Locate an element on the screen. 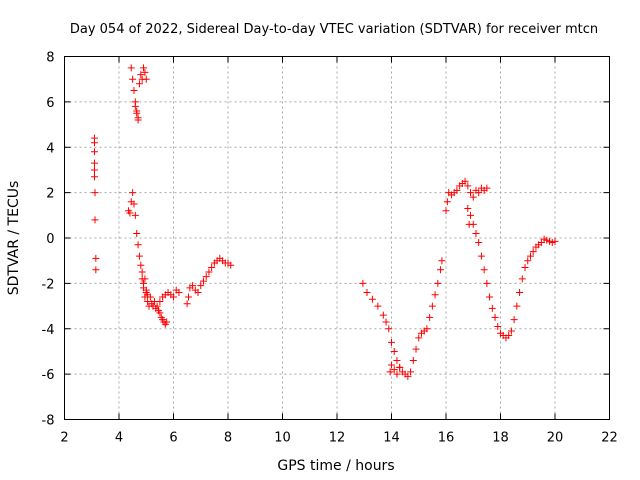 The image size is (640, 480). x-axis-label: GPS time / hours is located at coordinates (335, 466).